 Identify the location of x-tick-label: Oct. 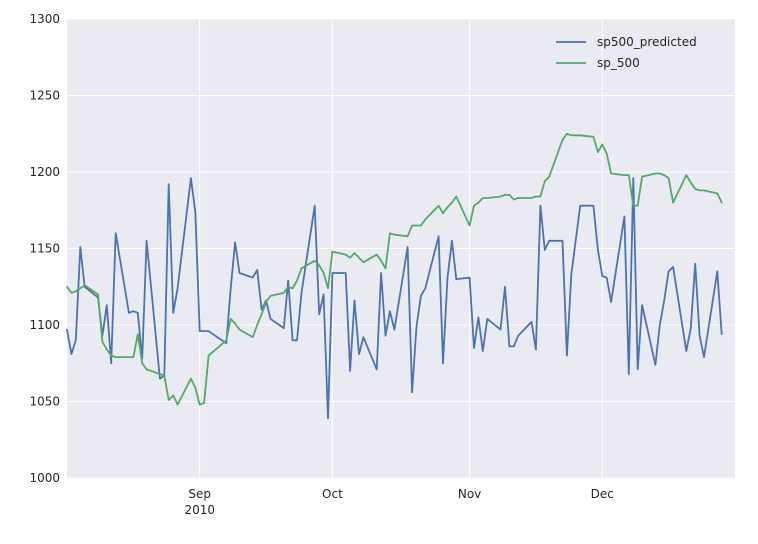
(332, 494).